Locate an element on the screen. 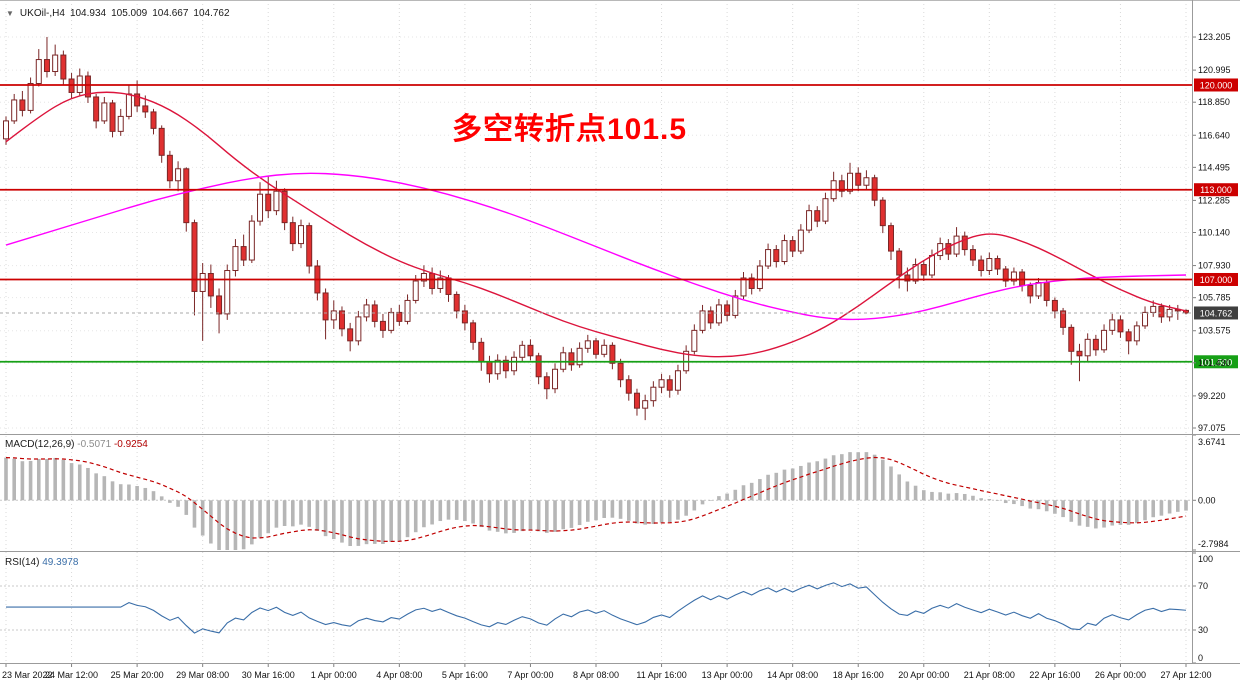 The image size is (1240, 694). time-tick-label: 22 Apr 16:00 is located at coordinates (1054, 675).